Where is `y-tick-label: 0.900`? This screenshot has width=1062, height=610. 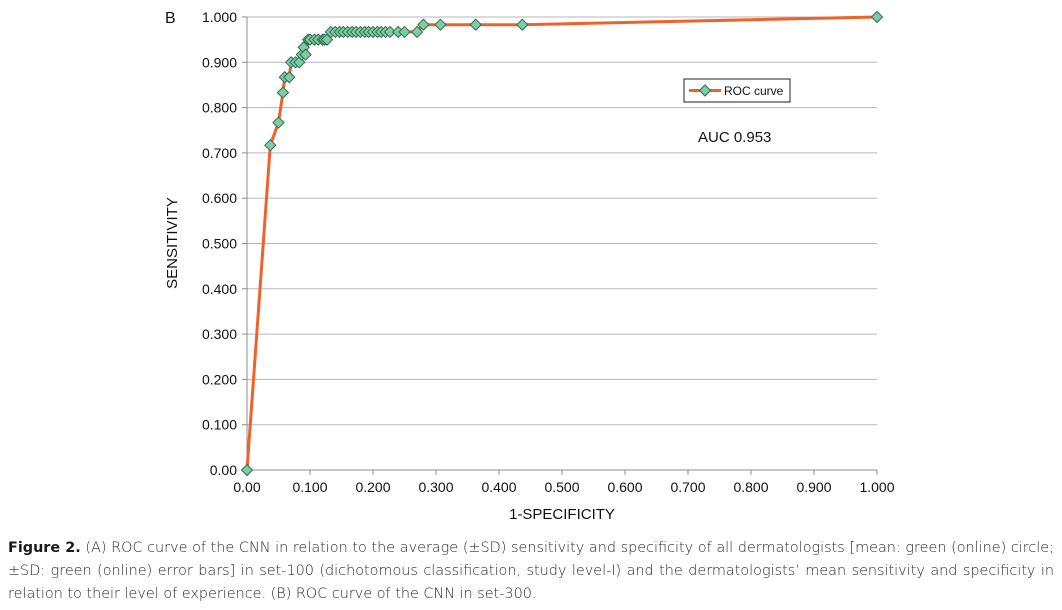 y-tick-label: 0.900 is located at coordinates (219, 62).